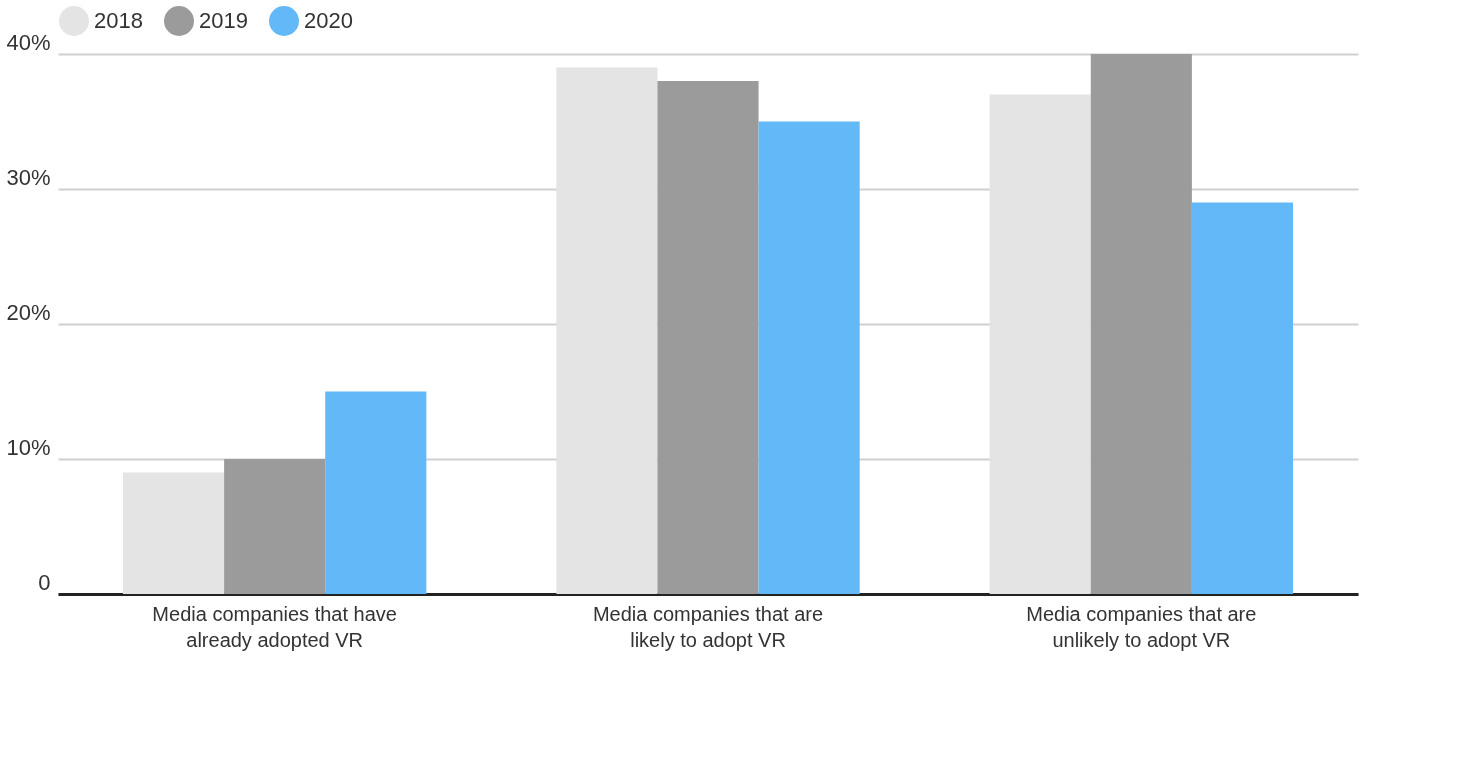  Describe the element at coordinates (708, 626) in the screenshot. I see `x-tick-label: Media companies that are likely to adopt VR` at that location.